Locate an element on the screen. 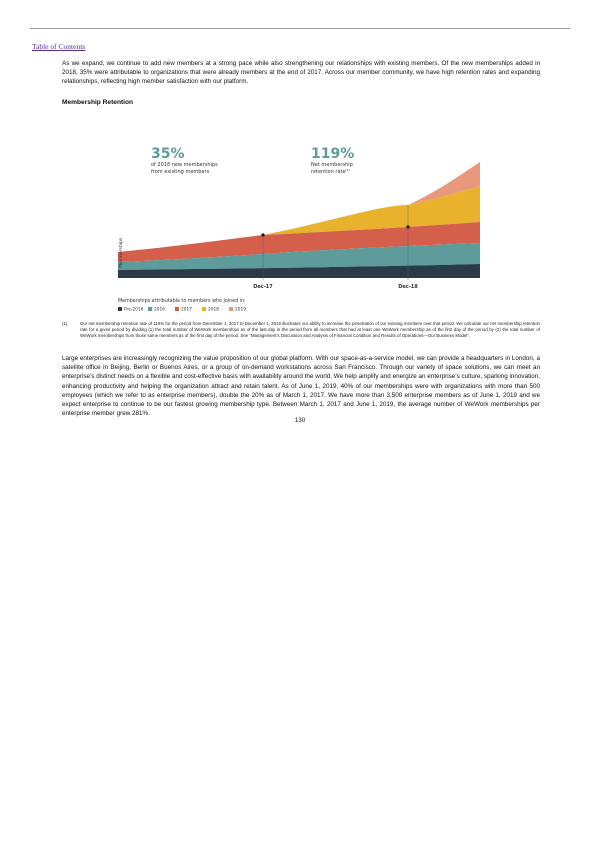 This screenshot has width=600, height=847. stat-caption: Net membership is located at coordinates (332, 165).